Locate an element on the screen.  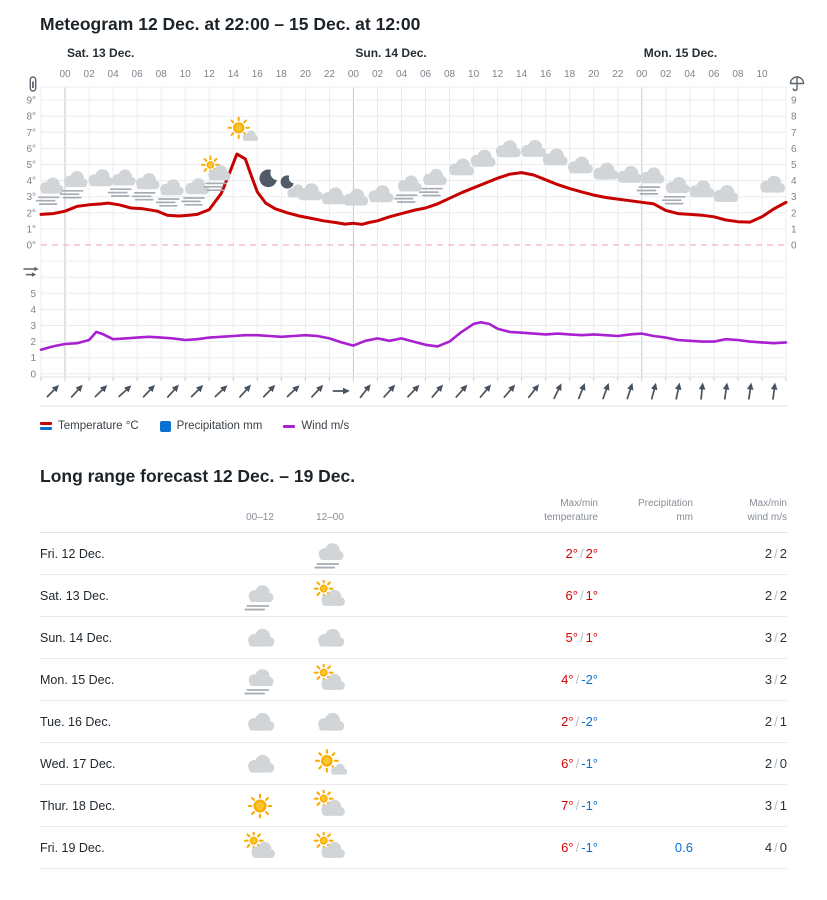
precip-axis-label: 6 is located at coordinates (794, 149).